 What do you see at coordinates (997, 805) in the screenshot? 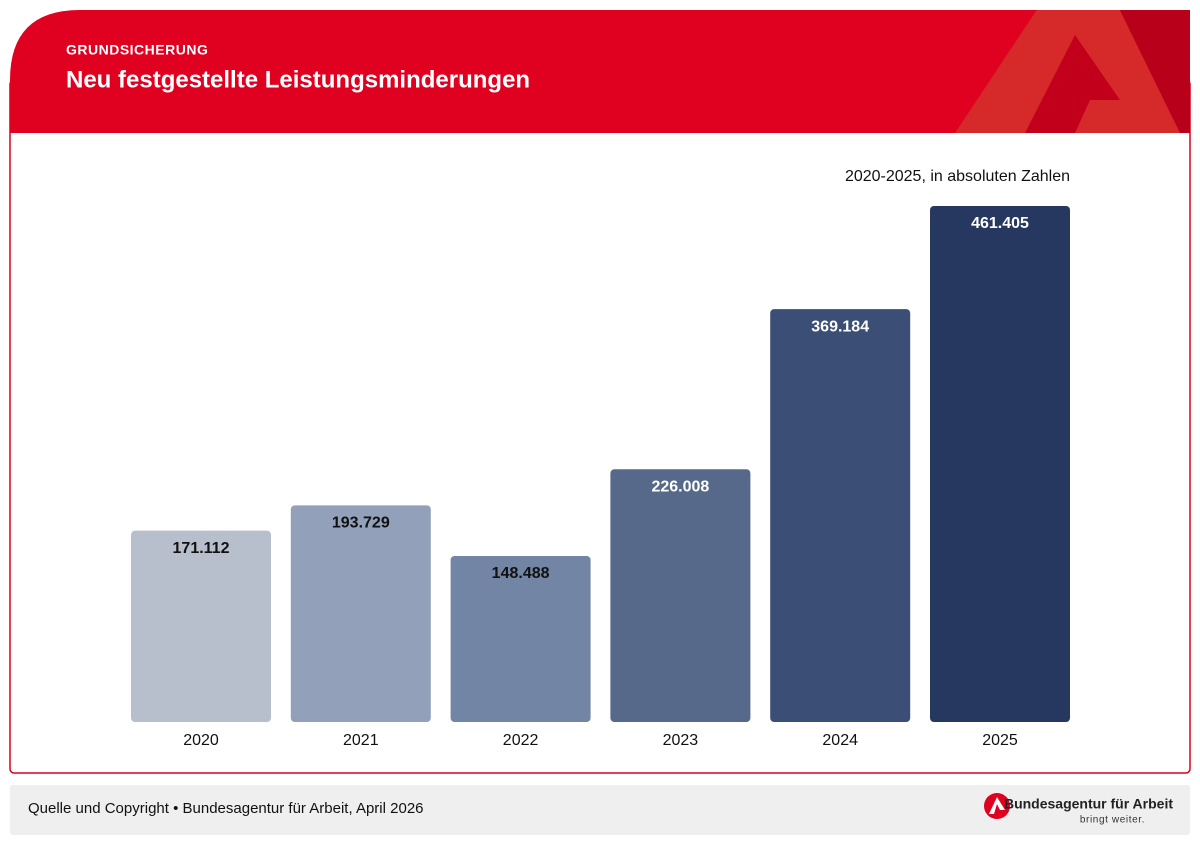
I see `logo-mark` at bounding box center [997, 805].